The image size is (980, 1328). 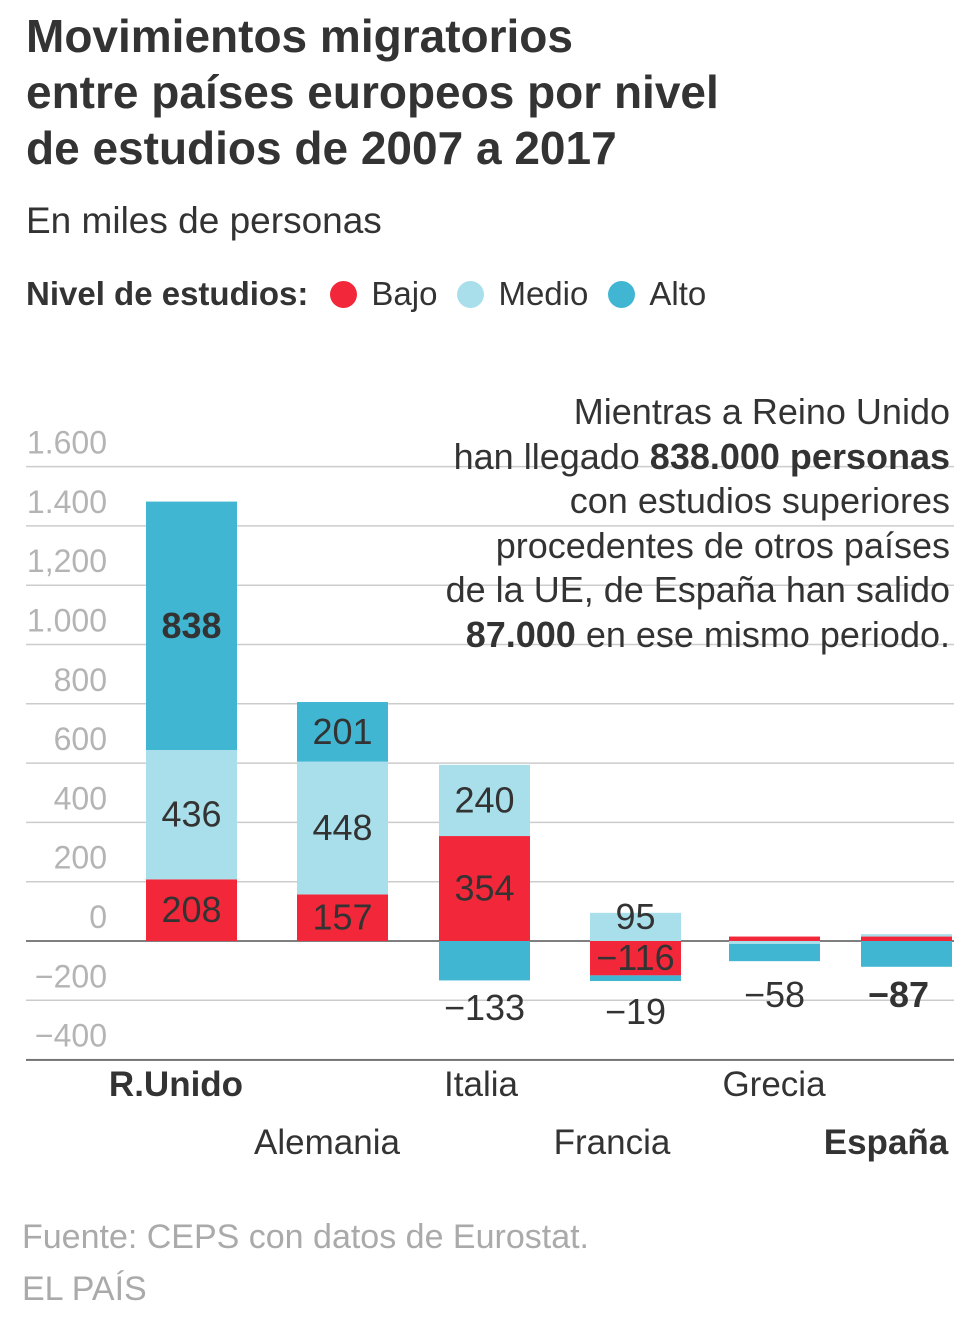 I want to click on legend-item-alto: Alto, so click(x=657, y=294).